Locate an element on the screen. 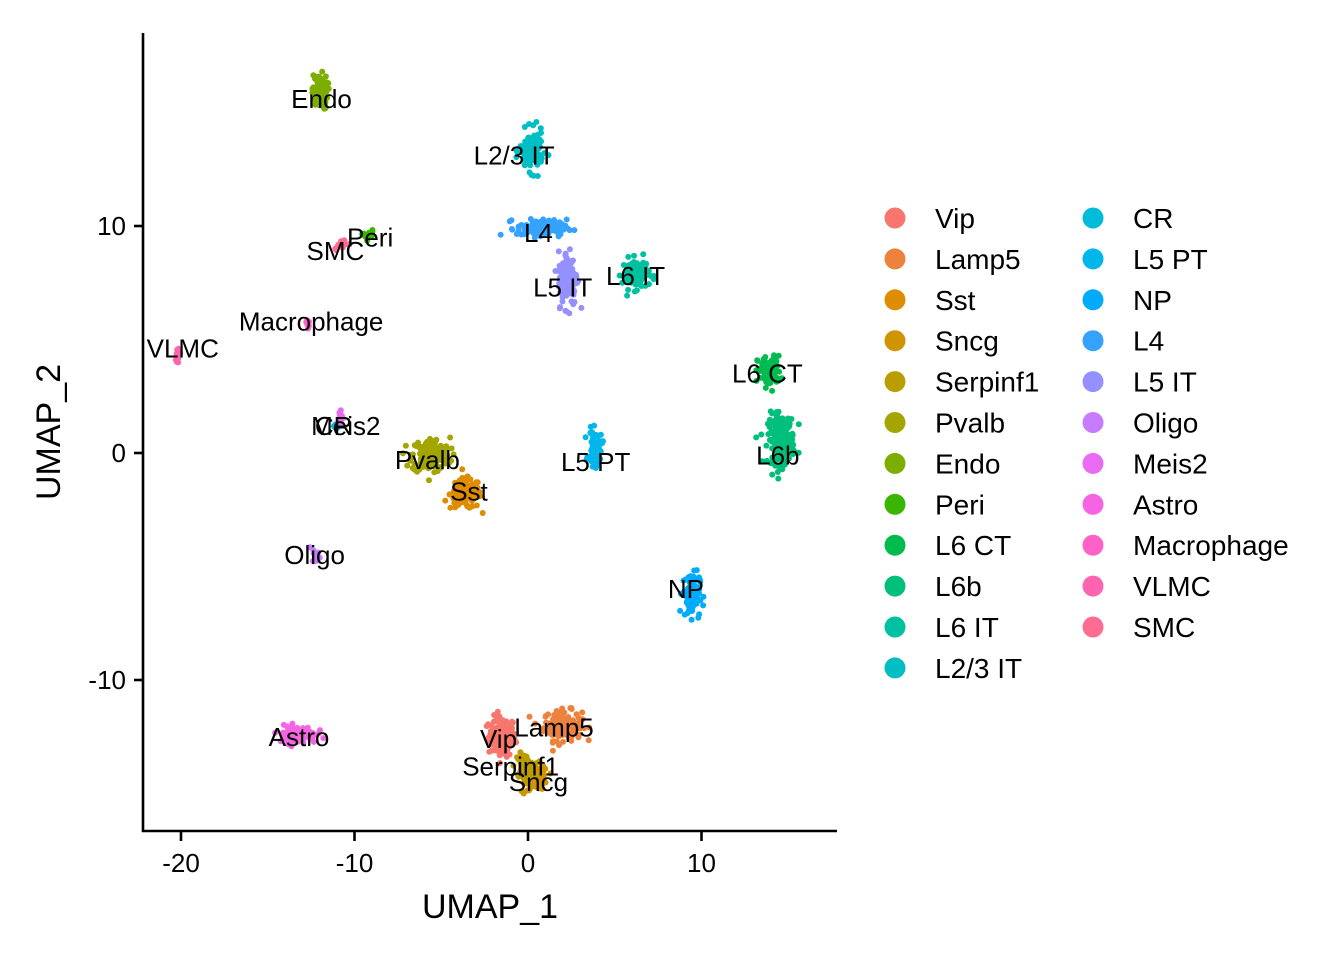  legend-label: VLMC is located at coordinates (1172, 586).